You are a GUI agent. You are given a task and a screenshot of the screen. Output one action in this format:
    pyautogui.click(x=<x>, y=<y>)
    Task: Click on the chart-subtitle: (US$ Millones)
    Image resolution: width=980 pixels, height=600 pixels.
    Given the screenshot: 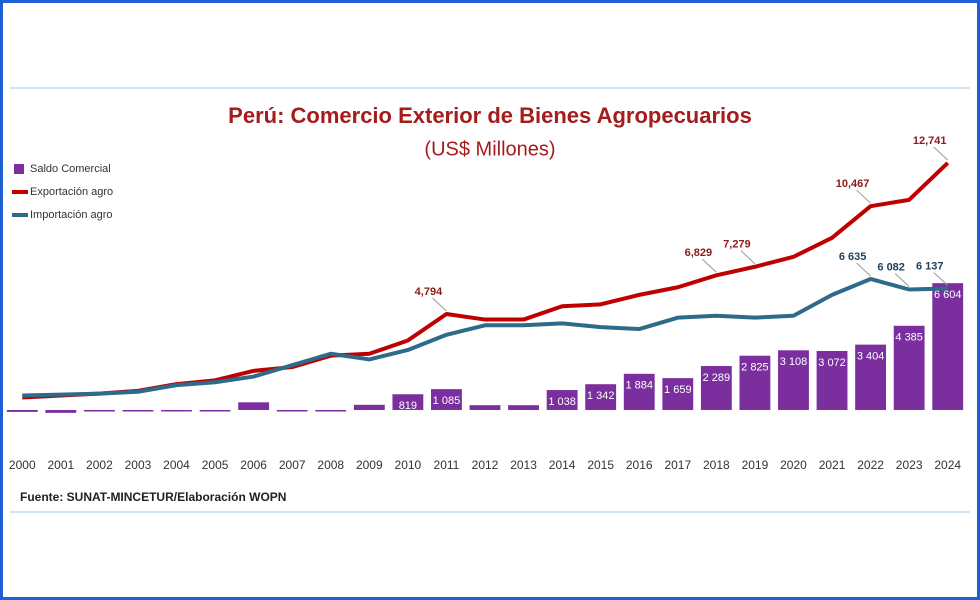 What is the action you would take?
    pyautogui.click(x=489, y=149)
    